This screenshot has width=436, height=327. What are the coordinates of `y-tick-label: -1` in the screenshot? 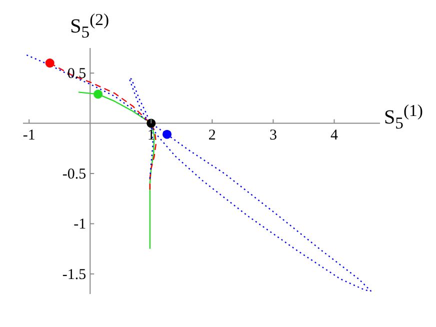 It's located at (80, 224).